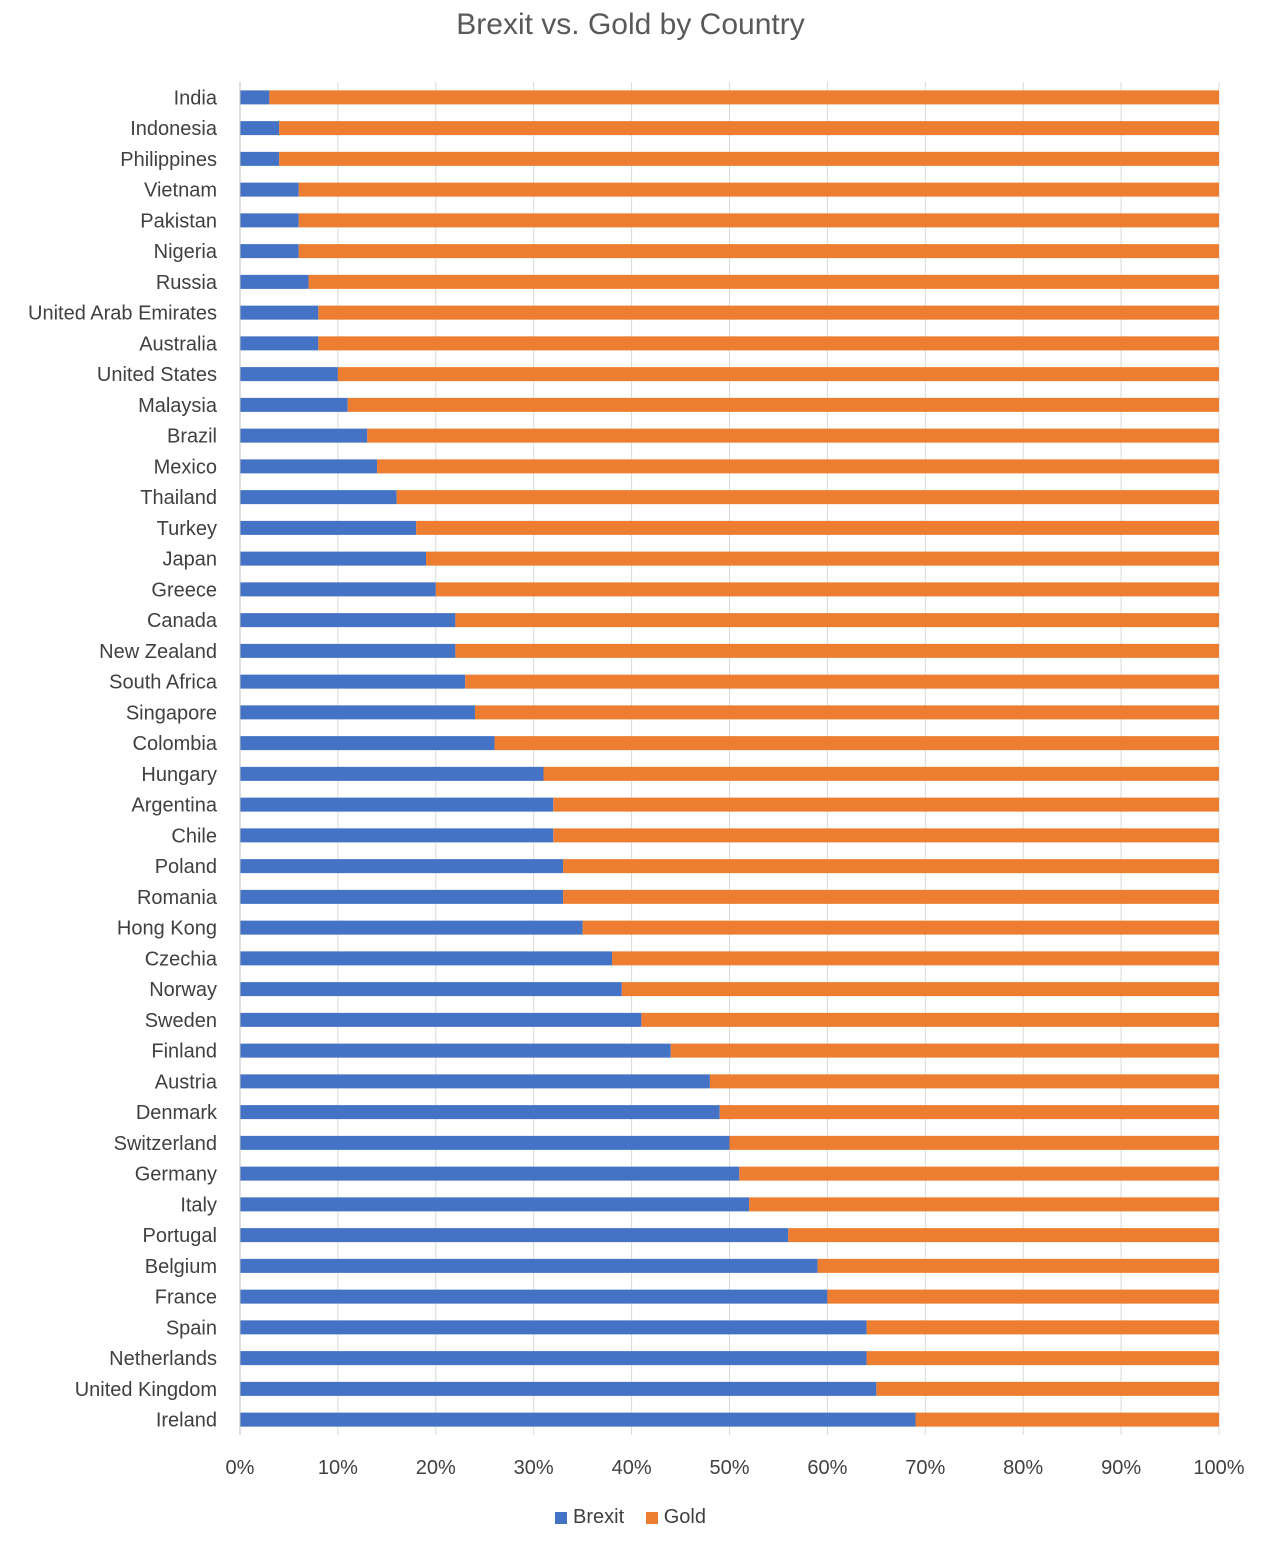 This screenshot has width=1261, height=1547. What do you see at coordinates (1218, 1468) in the screenshot?
I see `x-tick-label-10: 100%` at bounding box center [1218, 1468].